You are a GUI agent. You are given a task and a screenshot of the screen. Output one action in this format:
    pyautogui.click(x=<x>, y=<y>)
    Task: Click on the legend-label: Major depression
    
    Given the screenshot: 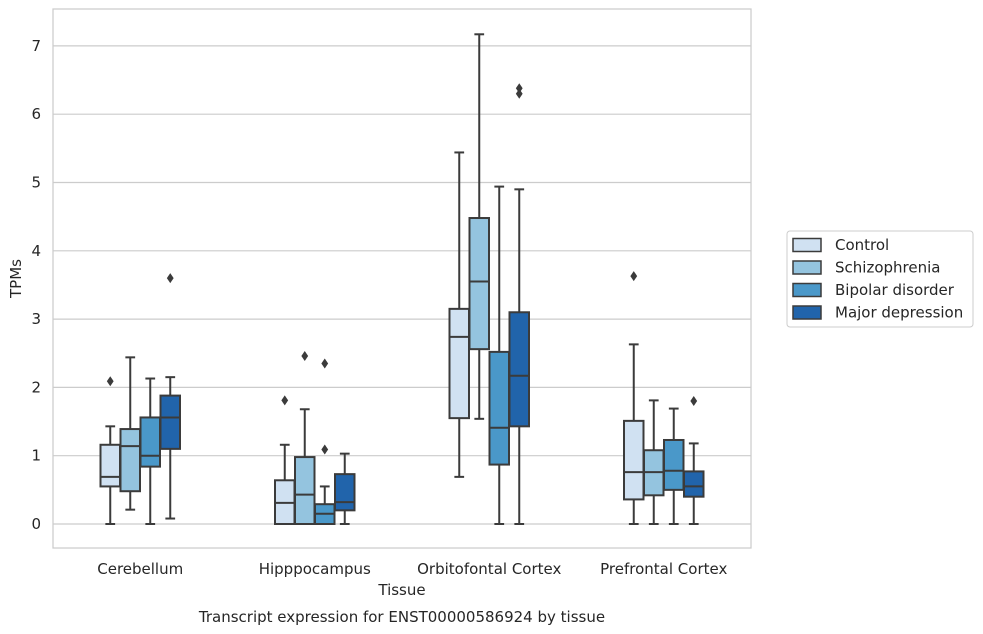 What is the action you would take?
    pyautogui.click(x=899, y=313)
    